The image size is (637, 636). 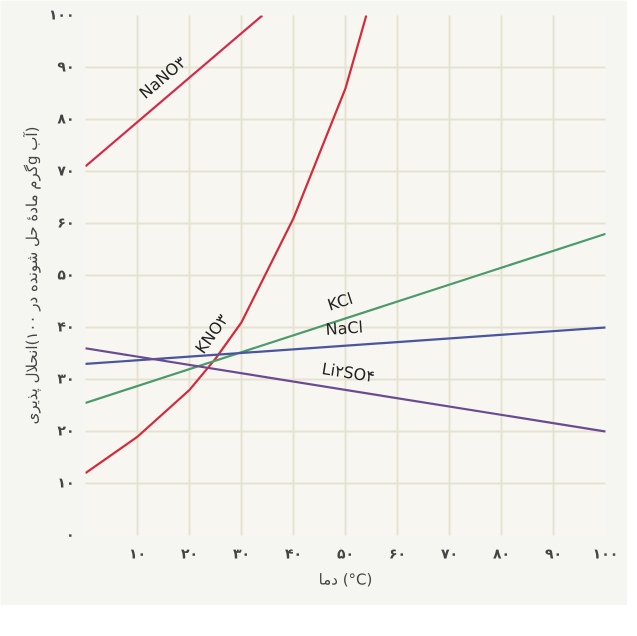 I want to click on text: KCl, so click(x=340, y=301).